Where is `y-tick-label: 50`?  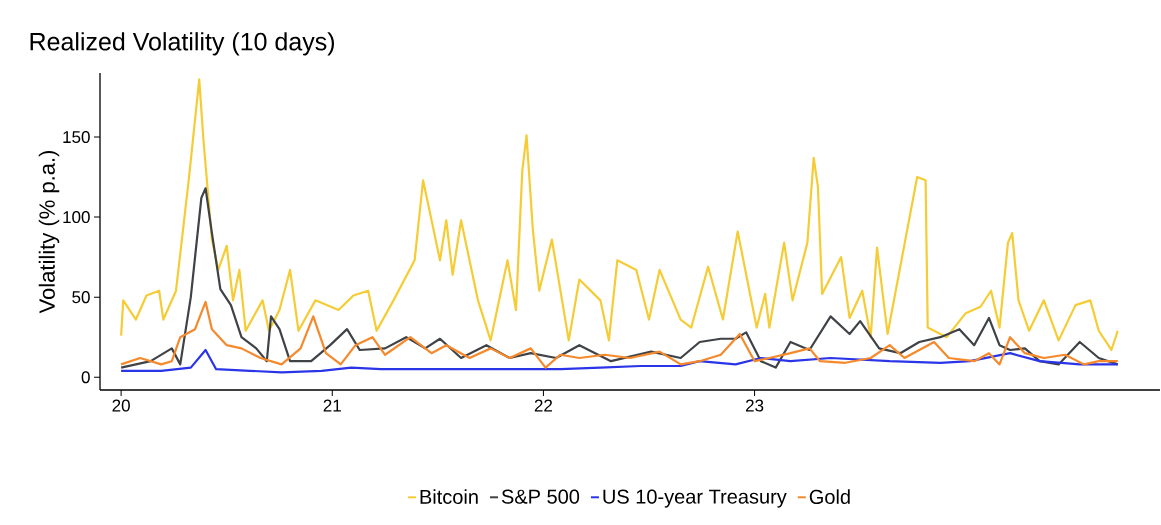 y-tick-label: 50 is located at coordinates (81, 297).